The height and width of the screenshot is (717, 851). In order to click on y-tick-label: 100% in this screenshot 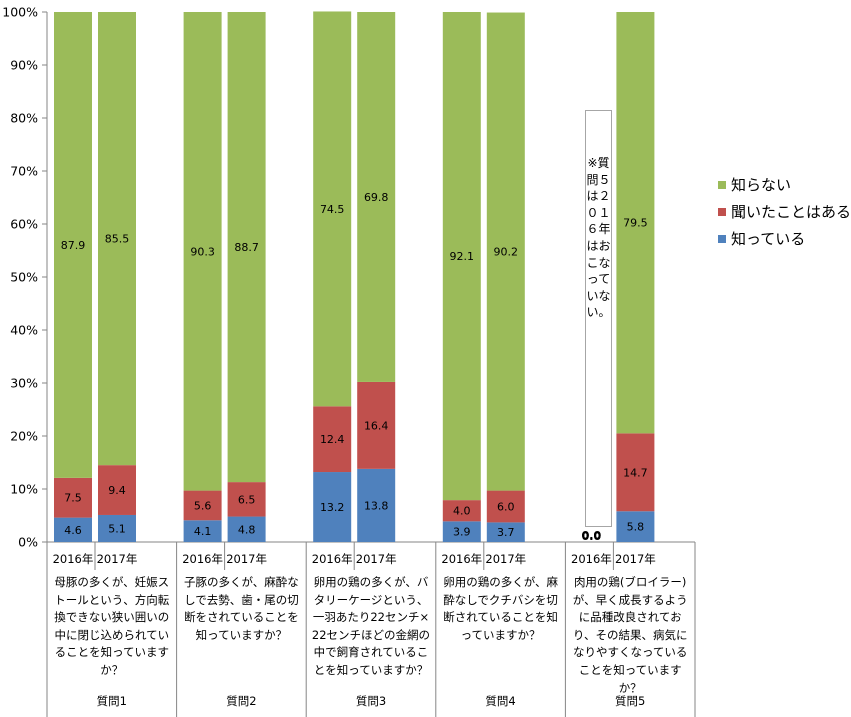, I will do `click(20, 12)`.